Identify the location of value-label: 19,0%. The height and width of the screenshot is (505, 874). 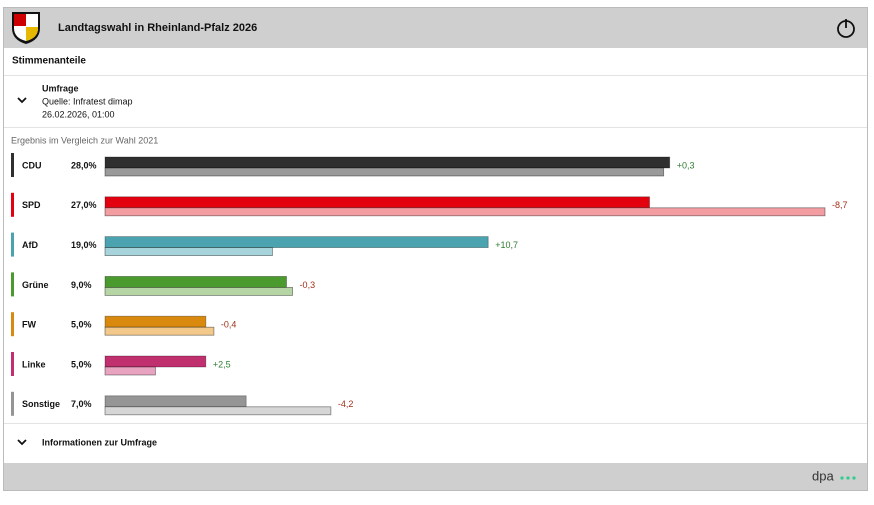
(84, 245).